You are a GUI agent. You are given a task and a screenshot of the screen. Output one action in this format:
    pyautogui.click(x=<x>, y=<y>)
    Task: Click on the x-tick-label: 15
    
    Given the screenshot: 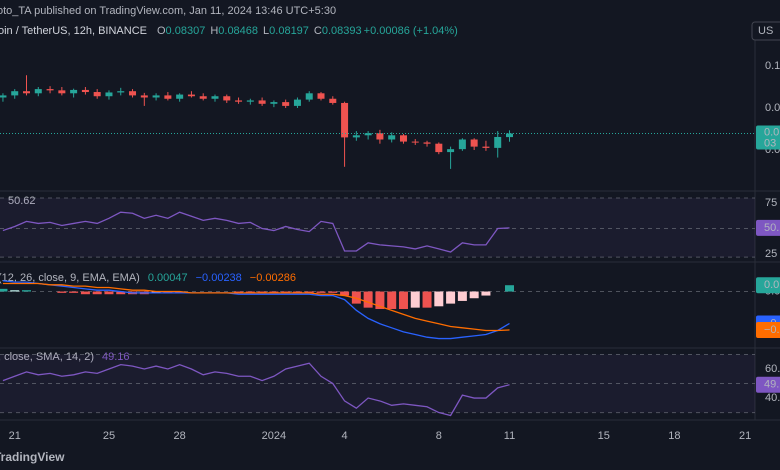 What is the action you would take?
    pyautogui.click(x=604, y=436)
    